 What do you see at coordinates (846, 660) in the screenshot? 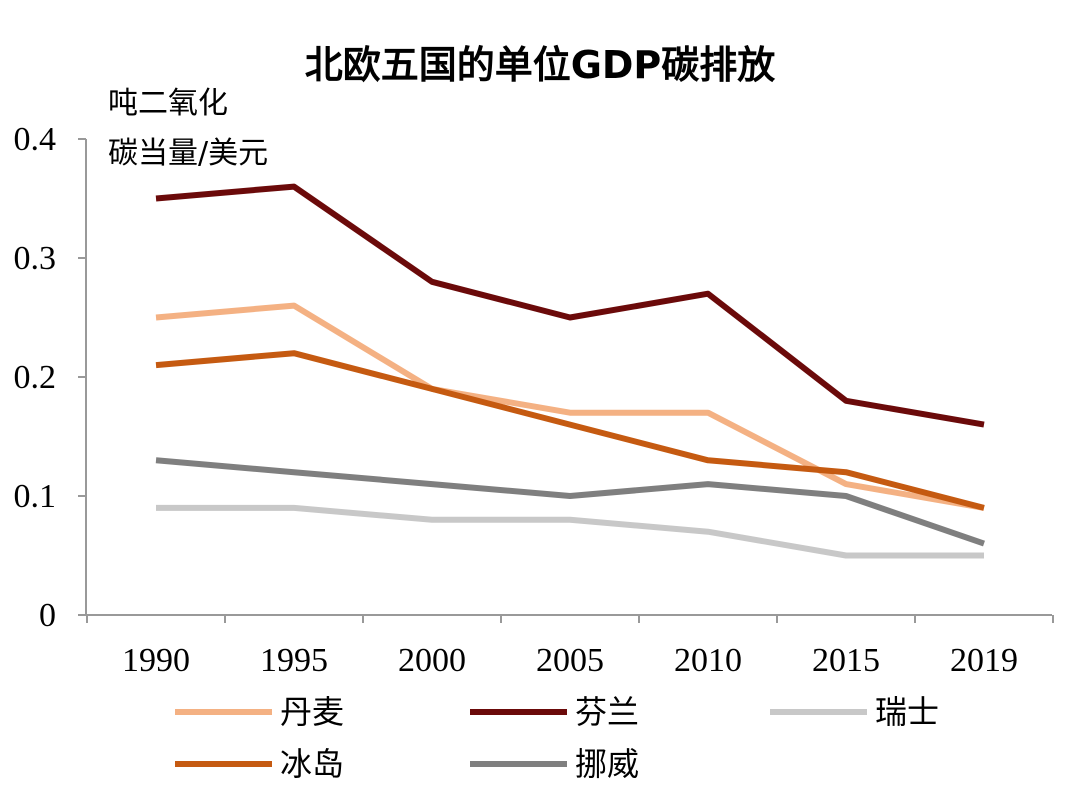
I see `x-tick-label: 2015` at bounding box center [846, 660].